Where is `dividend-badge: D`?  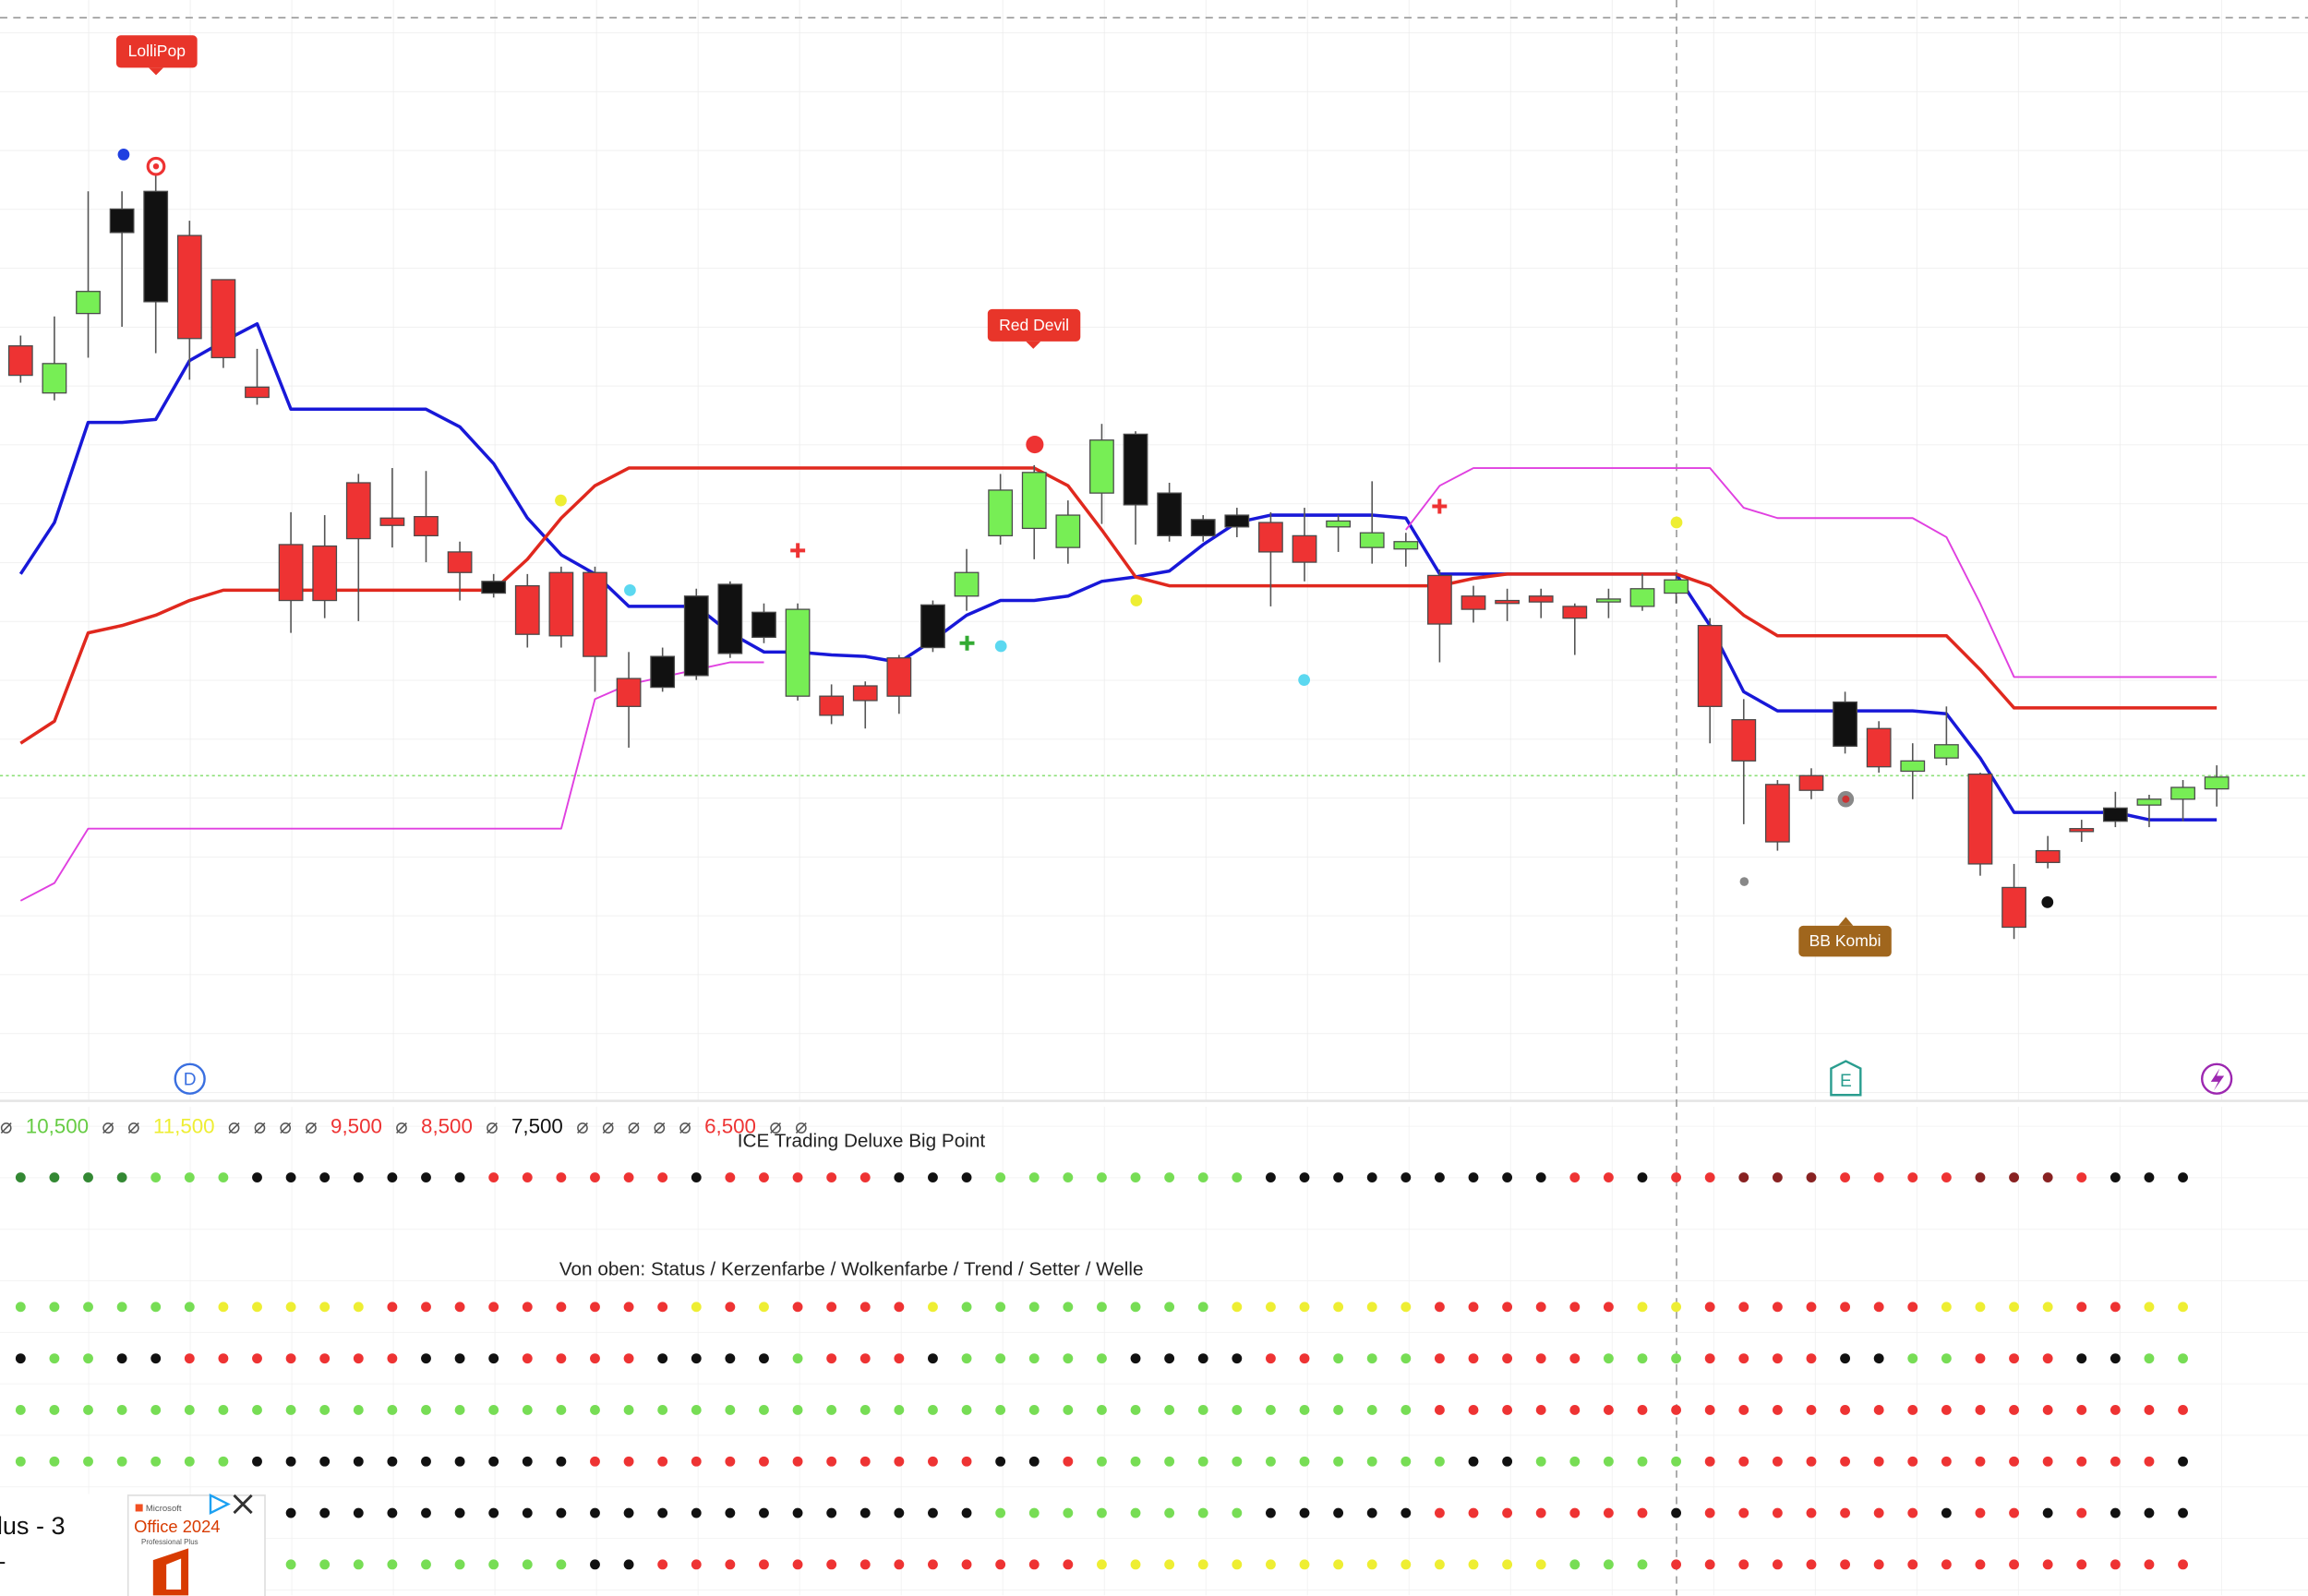
dividend-badge: D is located at coordinates (190, 1078).